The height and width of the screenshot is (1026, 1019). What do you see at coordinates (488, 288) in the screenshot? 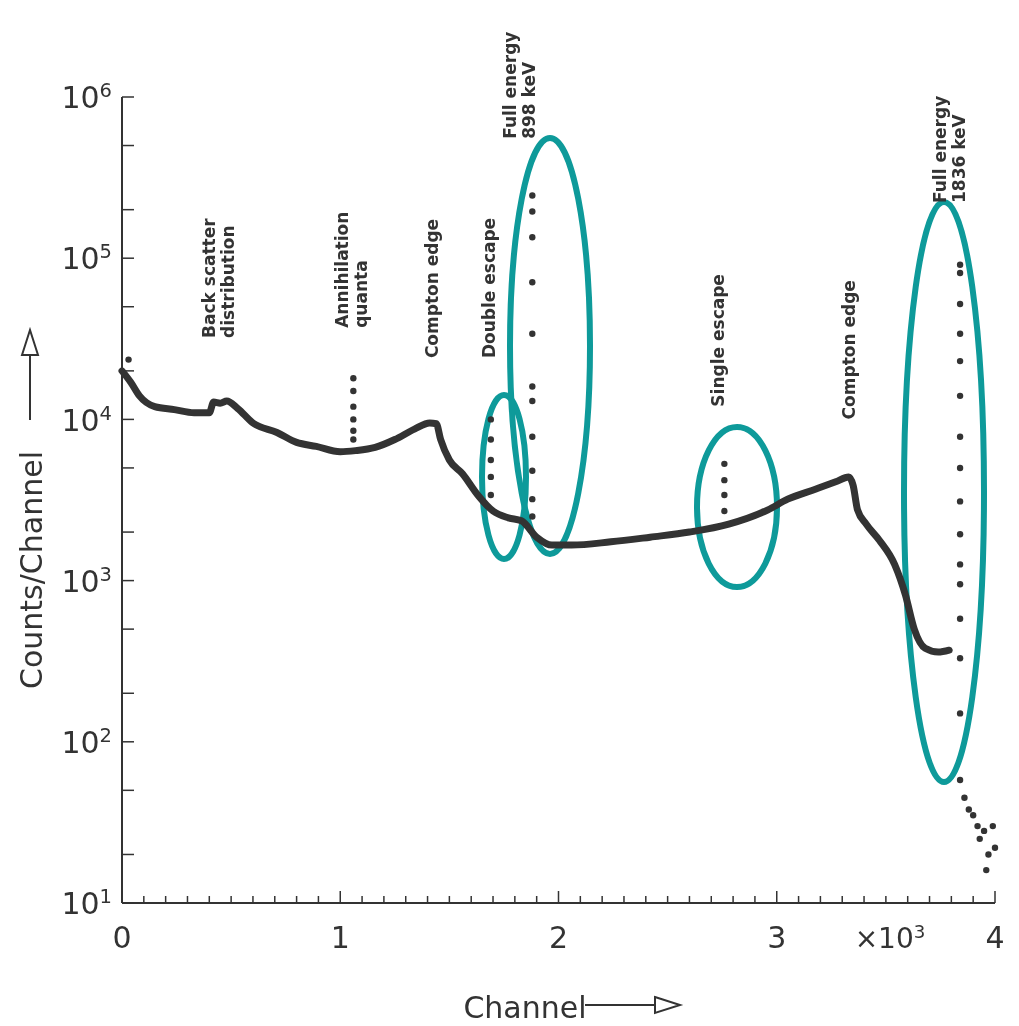
I see `annotation: Double escape` at bounding box center [488, 288].